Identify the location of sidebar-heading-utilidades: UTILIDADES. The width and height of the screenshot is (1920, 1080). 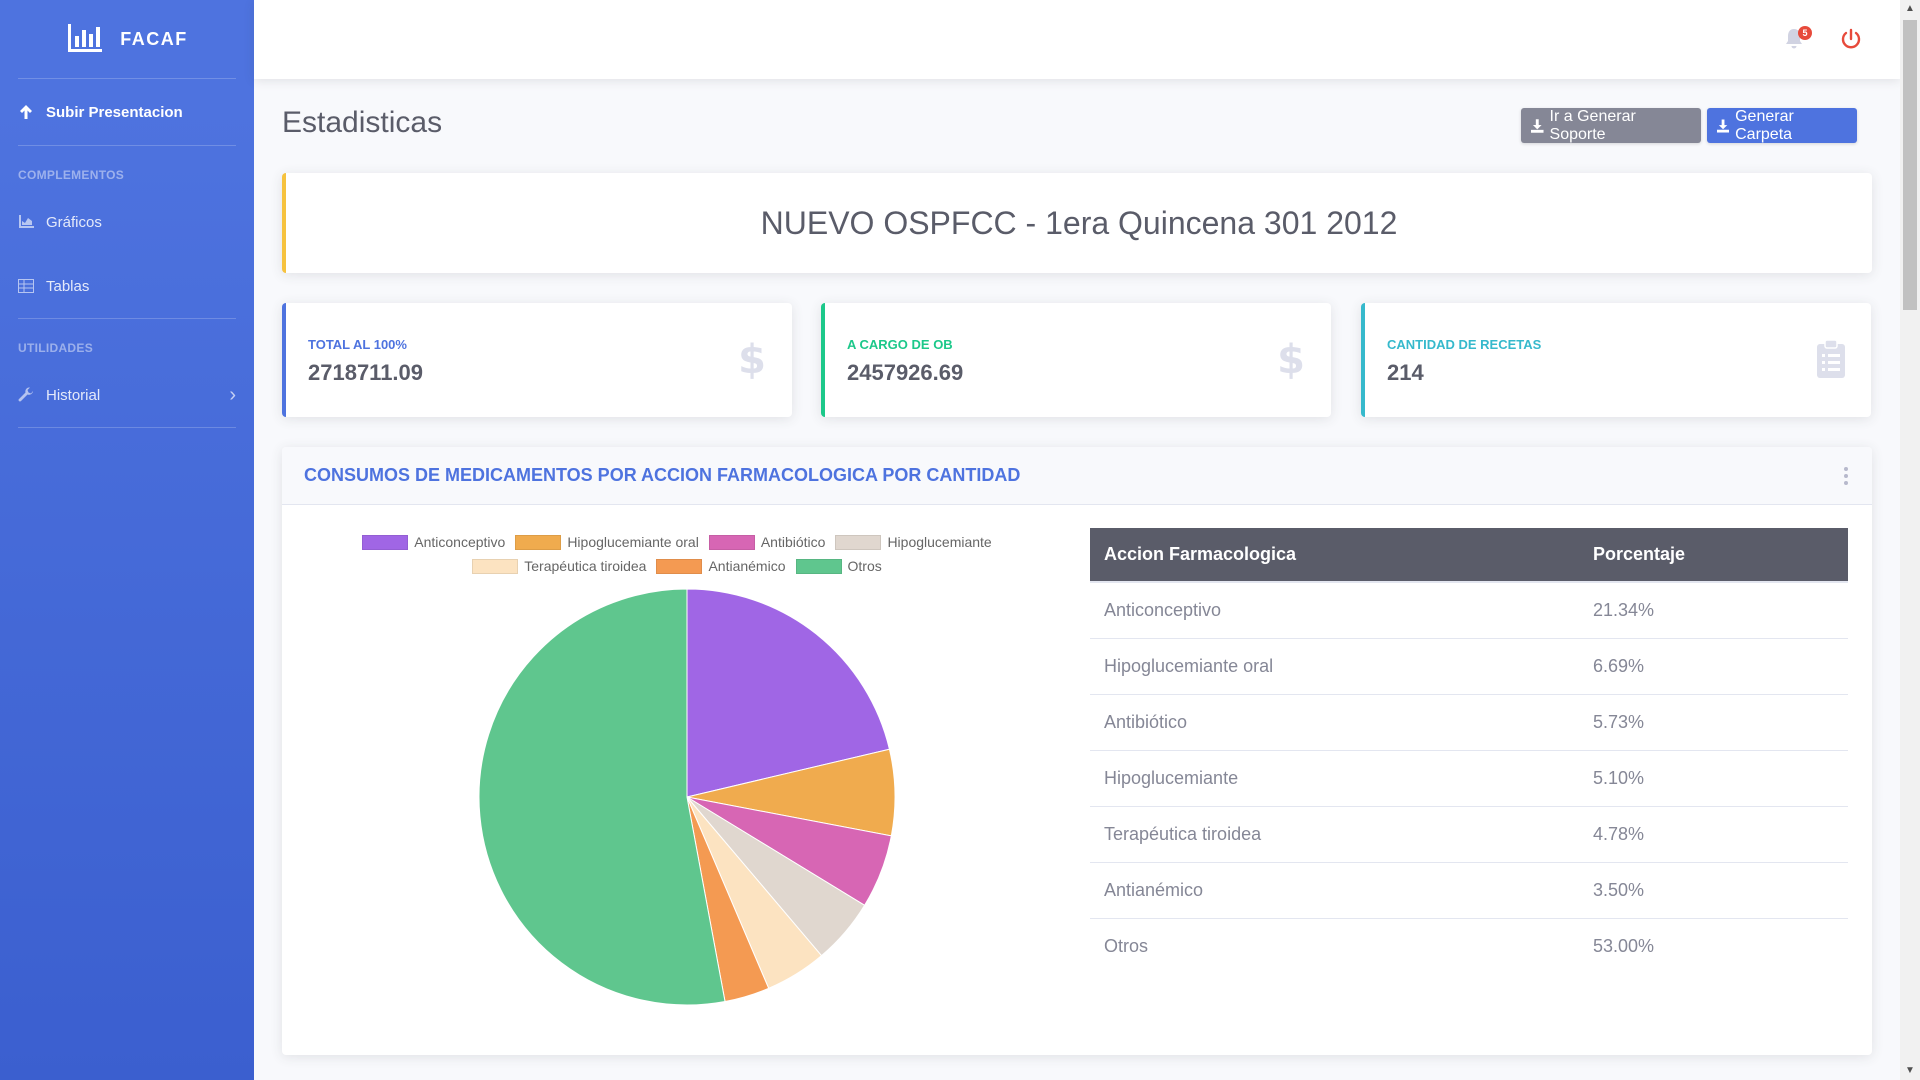
(55, 348).